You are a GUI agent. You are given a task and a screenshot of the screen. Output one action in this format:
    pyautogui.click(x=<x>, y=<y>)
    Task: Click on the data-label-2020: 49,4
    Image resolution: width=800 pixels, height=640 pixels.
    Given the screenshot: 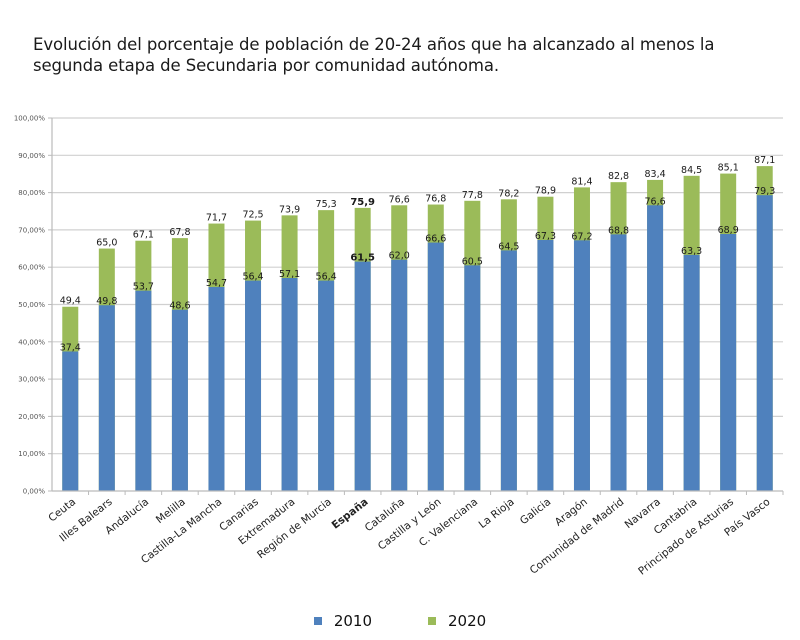 What is the action you would take?
    pyautogui.click(x=70, y=301)
    